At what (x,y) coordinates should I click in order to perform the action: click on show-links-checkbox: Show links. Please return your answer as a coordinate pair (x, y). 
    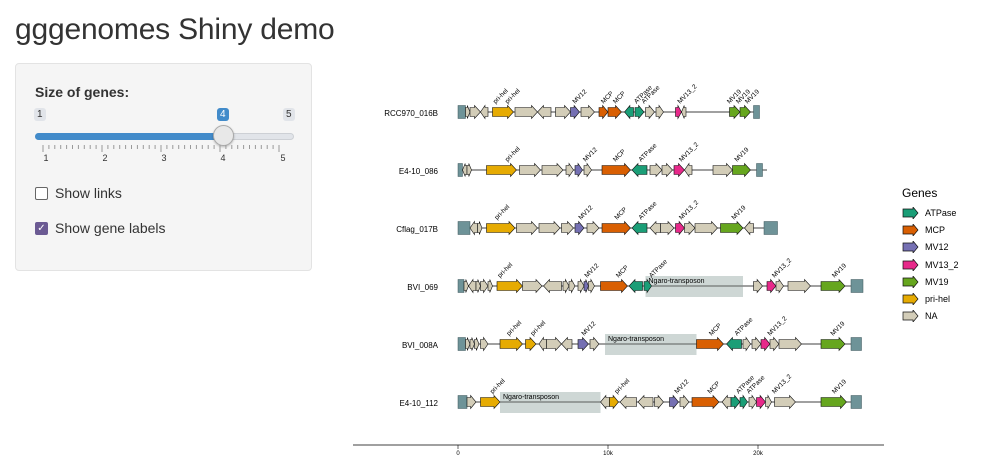
    Looking at the image, I should click on (78, 193).